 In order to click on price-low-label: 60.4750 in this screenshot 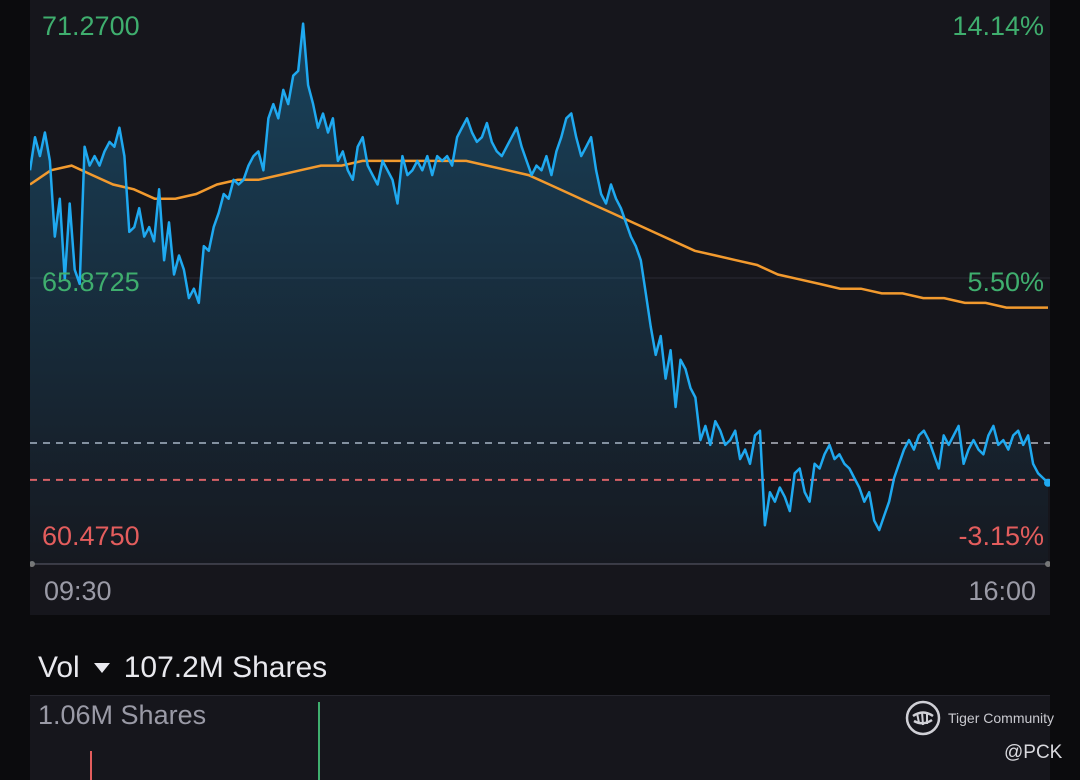, I will do `click(91, 536)`.